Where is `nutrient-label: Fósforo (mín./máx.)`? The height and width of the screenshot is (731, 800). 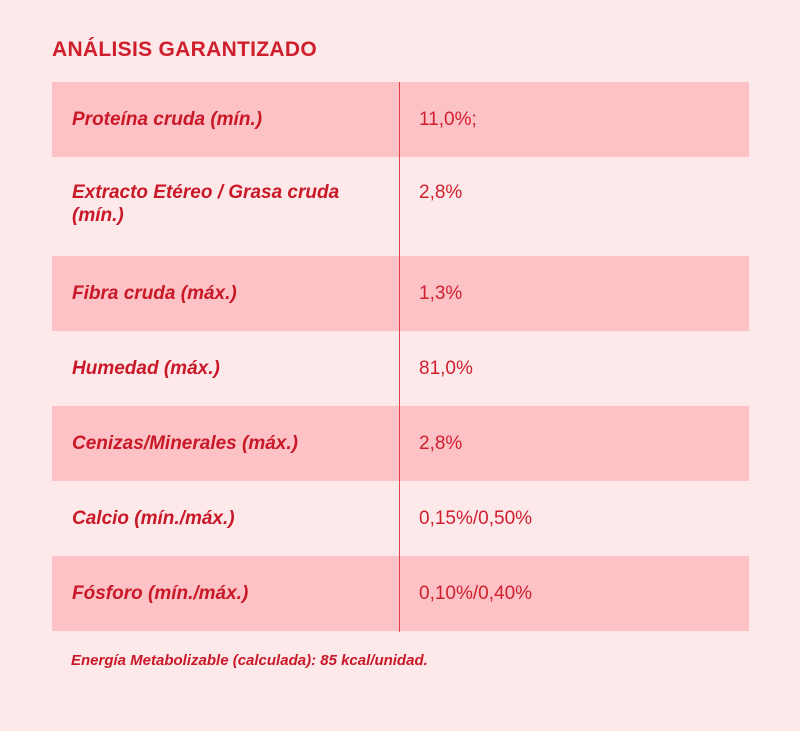
nutrient-label: Fósforo (mín./máx.) is located at coordinates (160, 593).